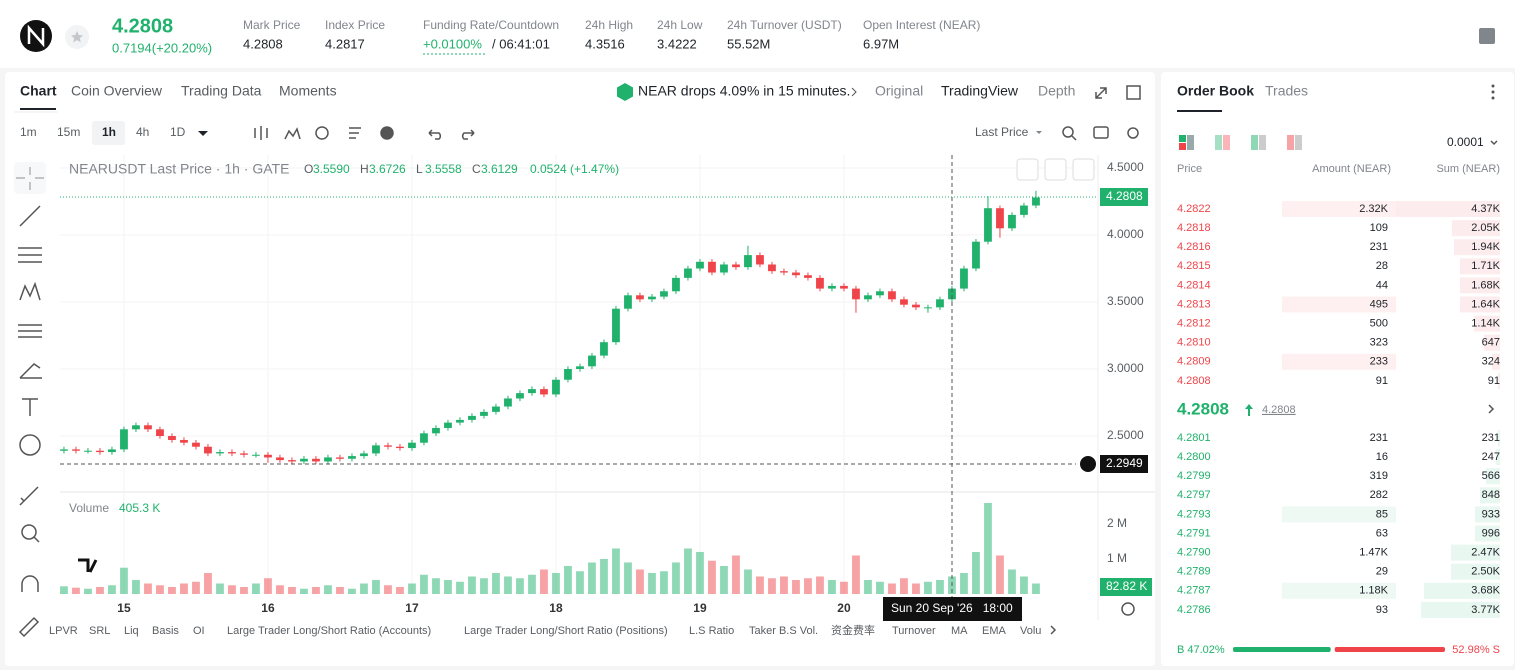 The height and width of the screenshot is (670, 1515). What do you see at coordinates (1194, 247) in the screenshot?
I see `book-price: 4.2816` at bounding box center [1194, 247].